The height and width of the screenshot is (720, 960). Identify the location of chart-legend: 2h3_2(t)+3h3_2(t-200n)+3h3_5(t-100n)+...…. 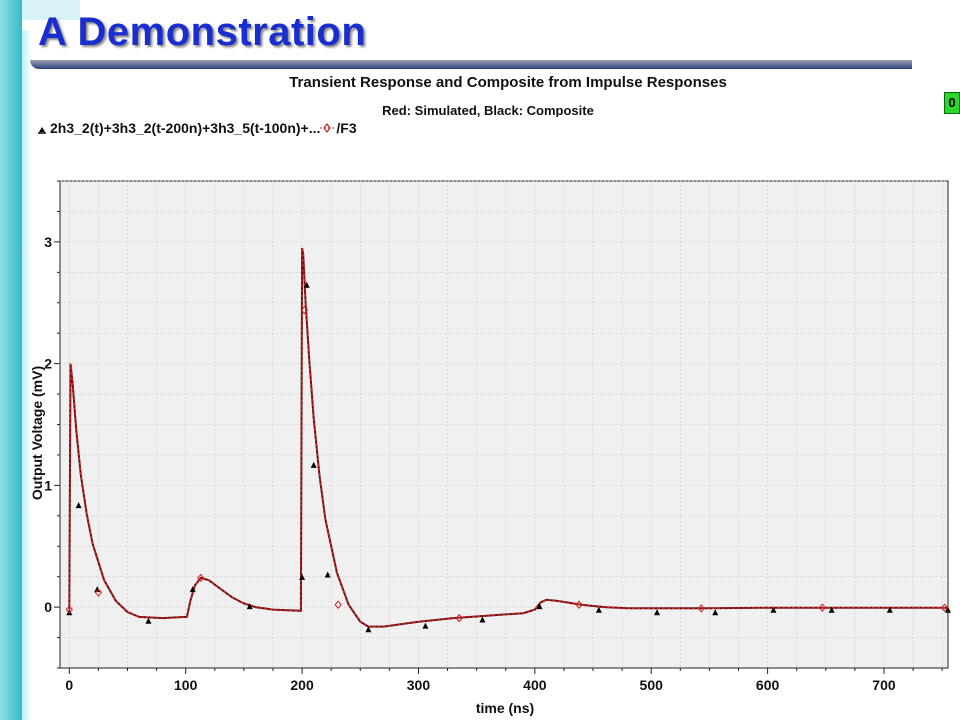
(195, 128).